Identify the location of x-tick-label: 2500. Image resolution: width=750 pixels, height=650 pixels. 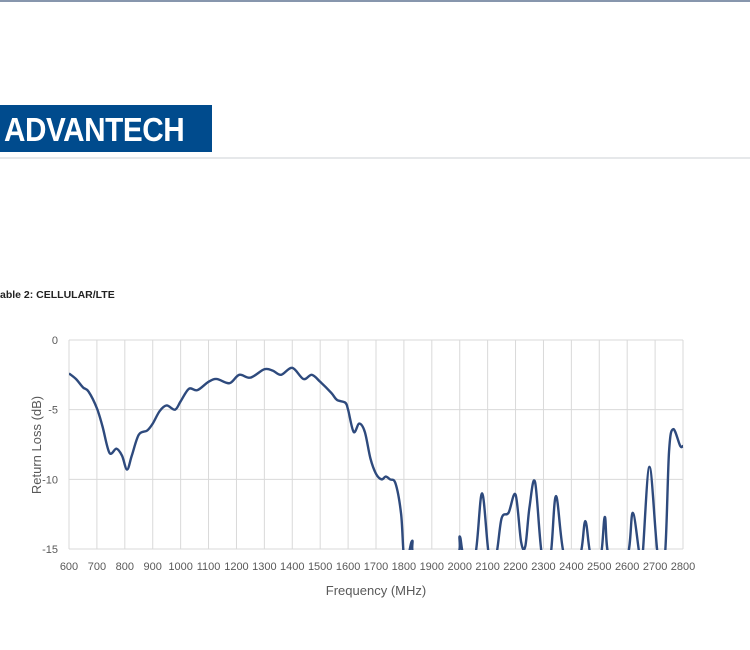
(599, 567).